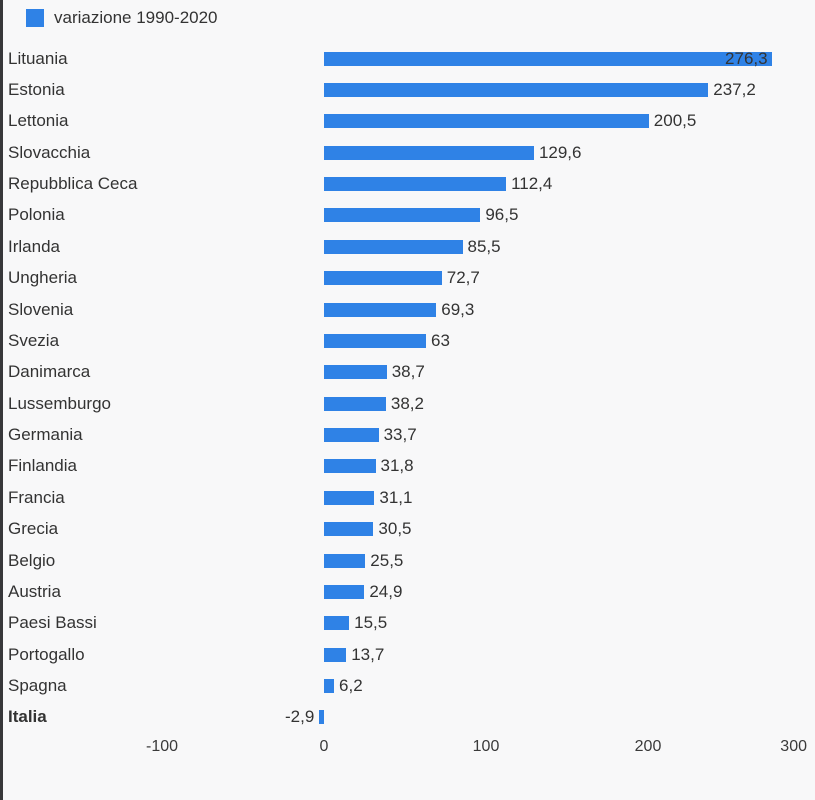 This screenshot has height=800, width=815. Describe the element at coordinates (648, 746) in the screenshot. I see `x-axis-tick-label: 200` at that location.